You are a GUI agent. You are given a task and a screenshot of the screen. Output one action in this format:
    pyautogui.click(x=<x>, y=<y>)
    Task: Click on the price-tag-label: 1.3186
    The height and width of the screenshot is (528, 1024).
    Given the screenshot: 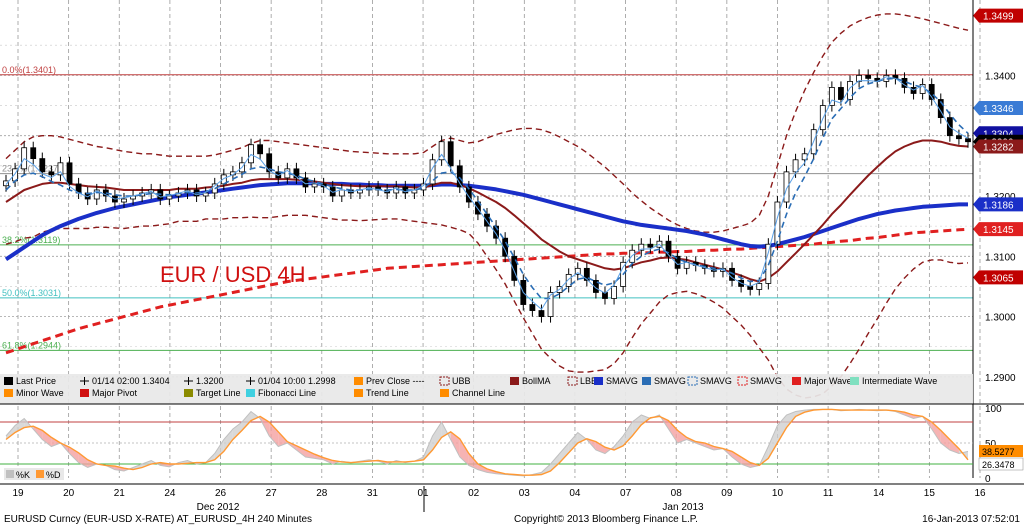 What is the action you would take?
    pyautogui.click(x=998, y=205)
    